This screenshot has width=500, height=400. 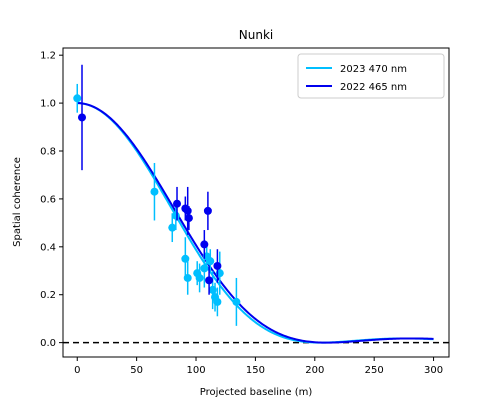 What do you see at coordinates (433, 370) in the screenshot?
I see `x-tick-label: 300` at bounding box center [433, 370].